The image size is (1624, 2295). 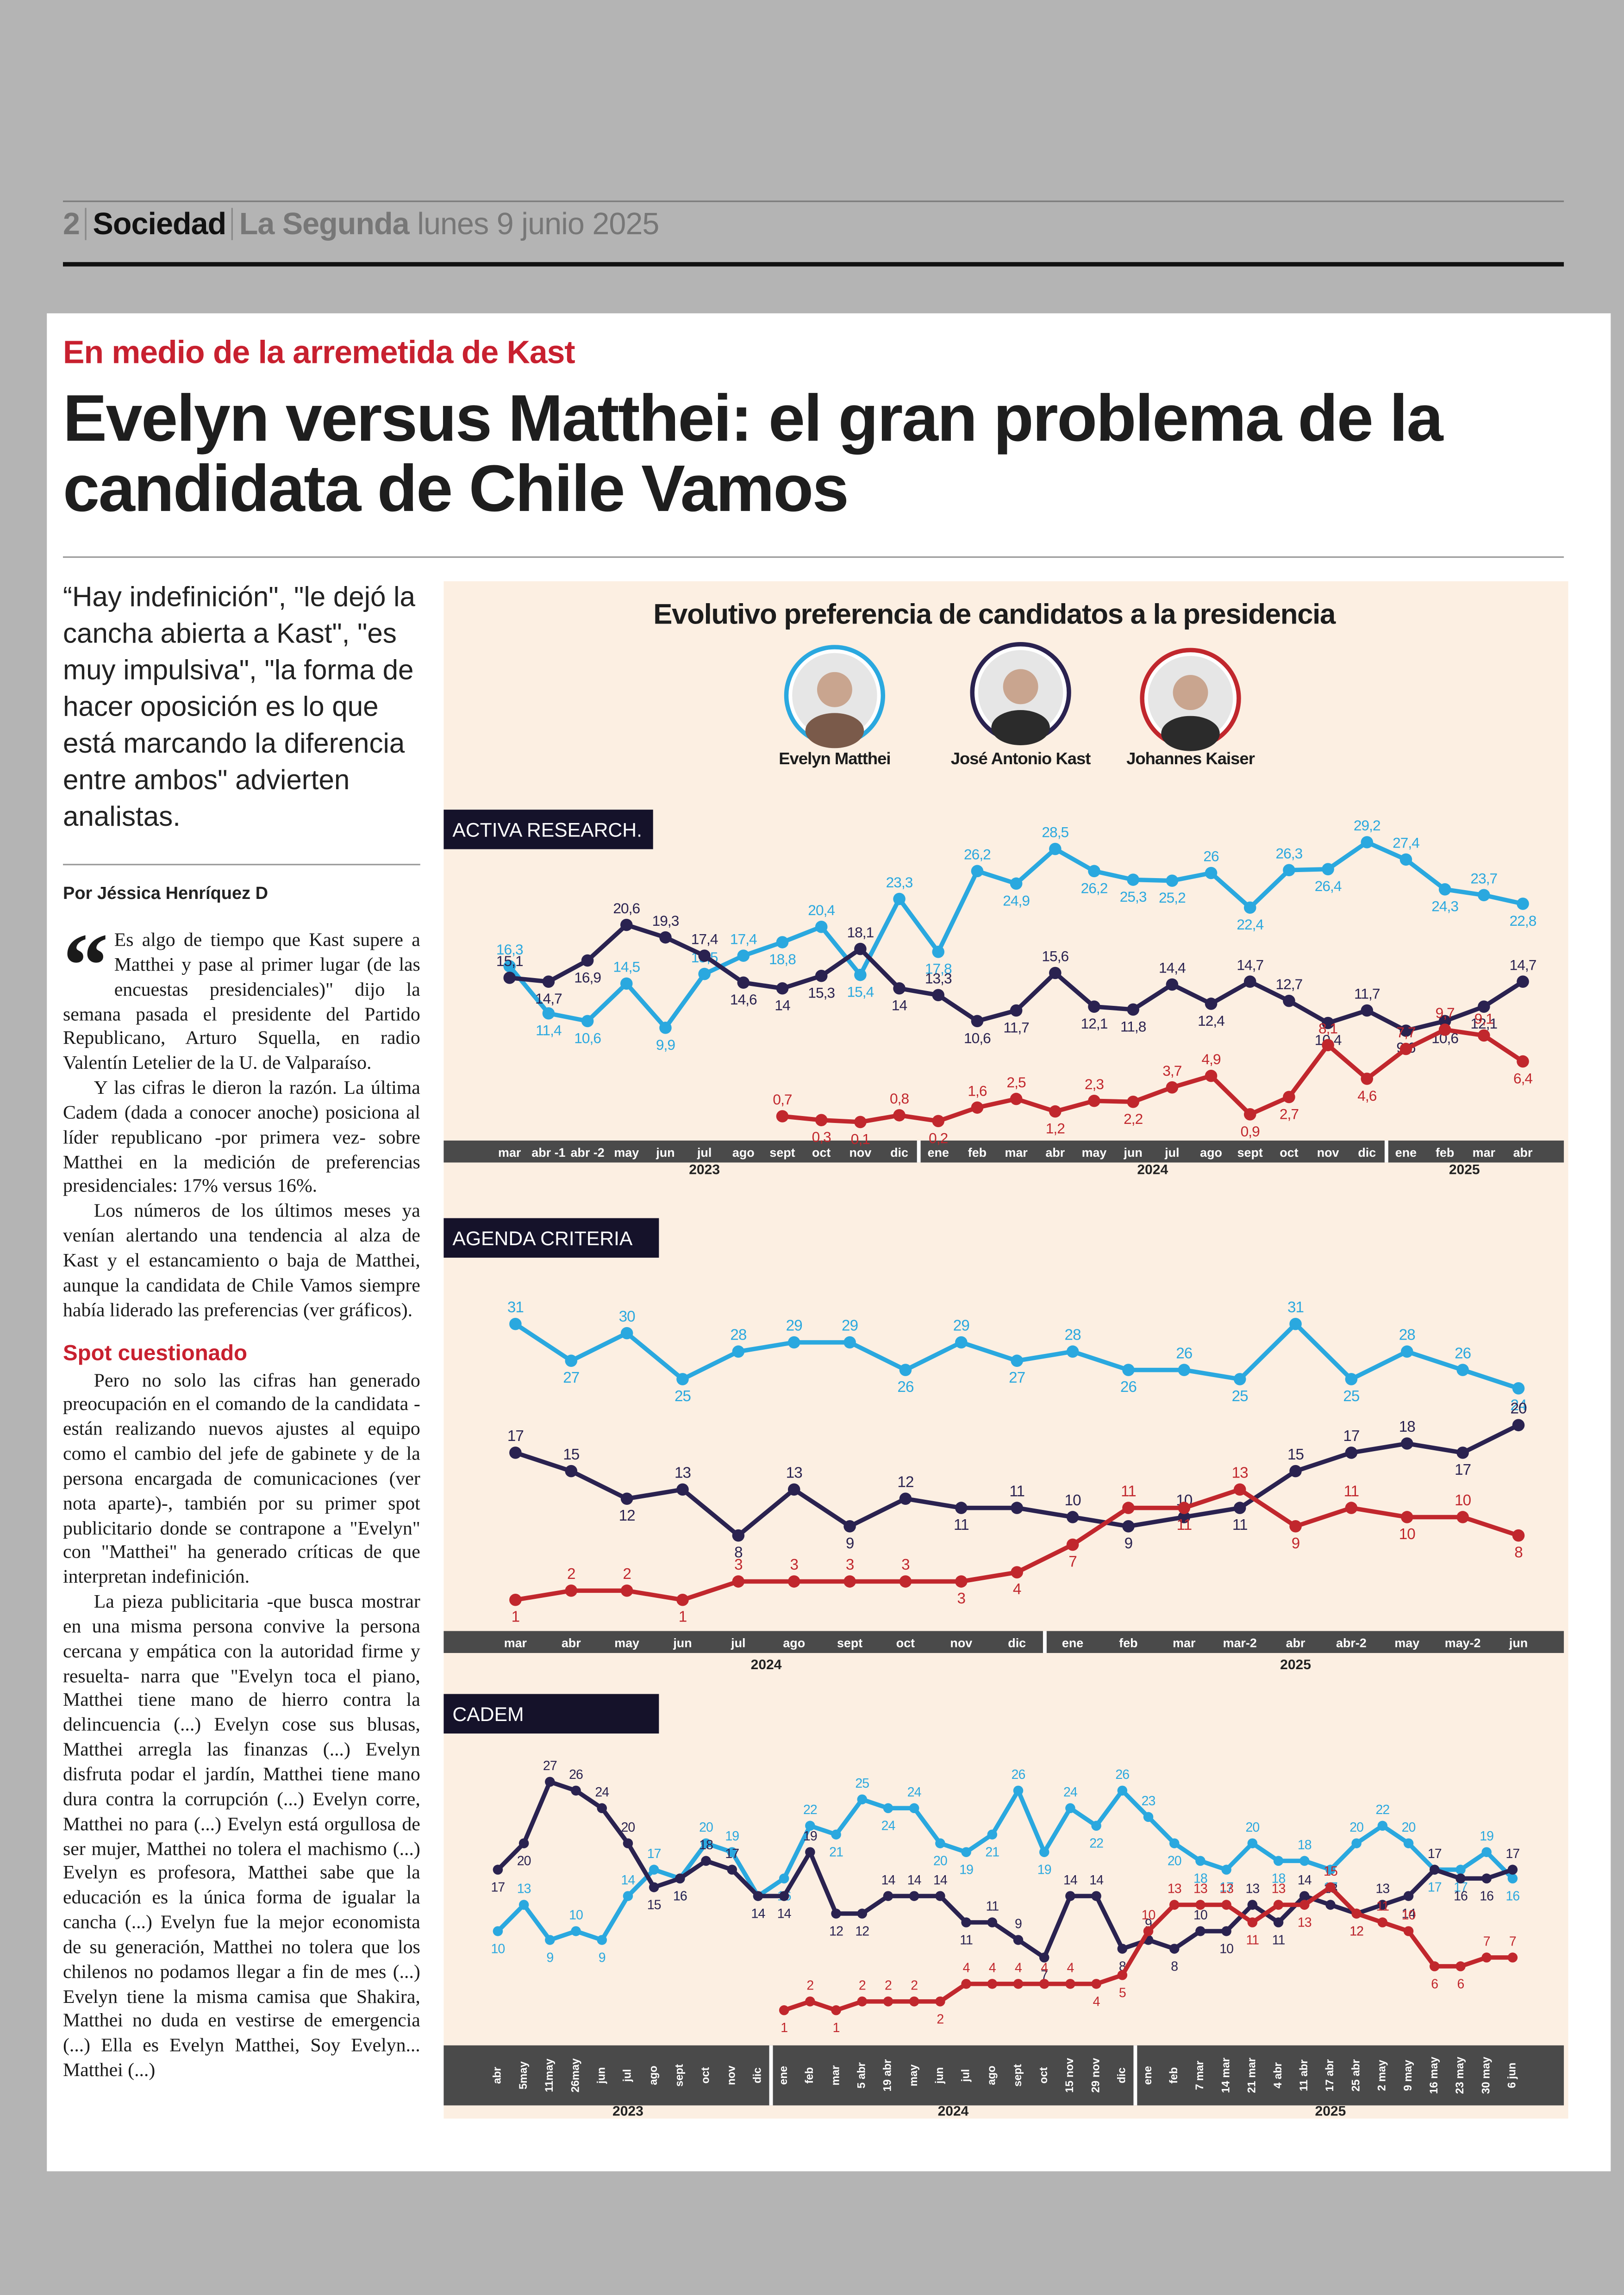 I want to click on data-label: 11,7, so click(x=1367, y=993).